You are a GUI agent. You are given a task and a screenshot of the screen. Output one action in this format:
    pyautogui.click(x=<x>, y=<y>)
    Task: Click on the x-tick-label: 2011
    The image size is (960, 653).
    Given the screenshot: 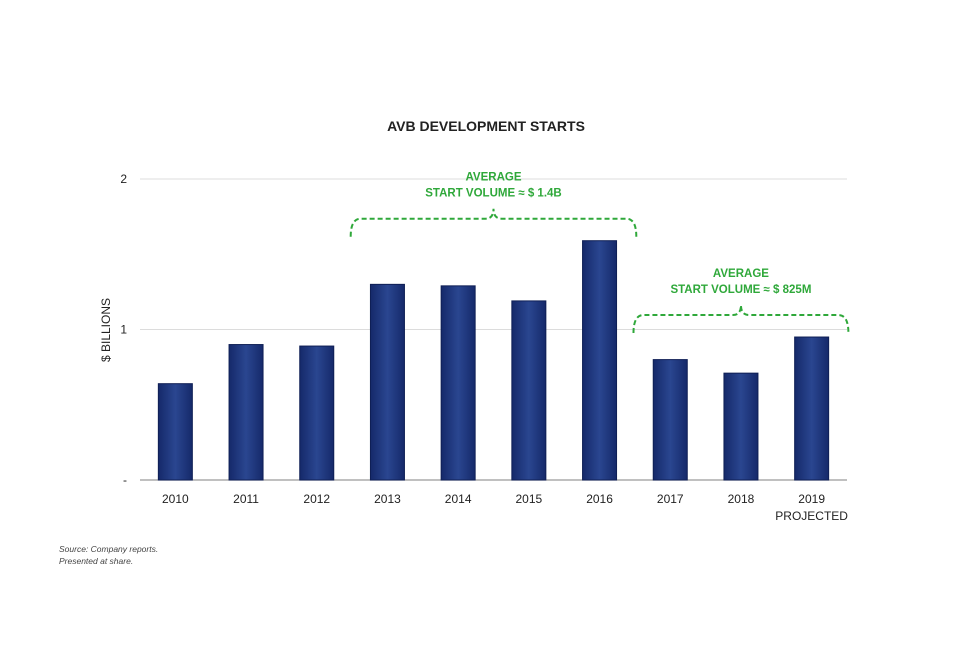 What is the action you would take?
    pyautogui.click(x=246, y=499)
    